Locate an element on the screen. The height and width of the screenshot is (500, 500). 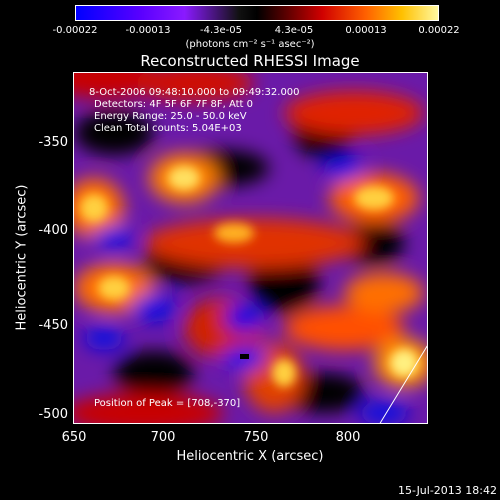
annotation-peak: Position of Peak = [708,-370] is located at coordinates (167, 403).